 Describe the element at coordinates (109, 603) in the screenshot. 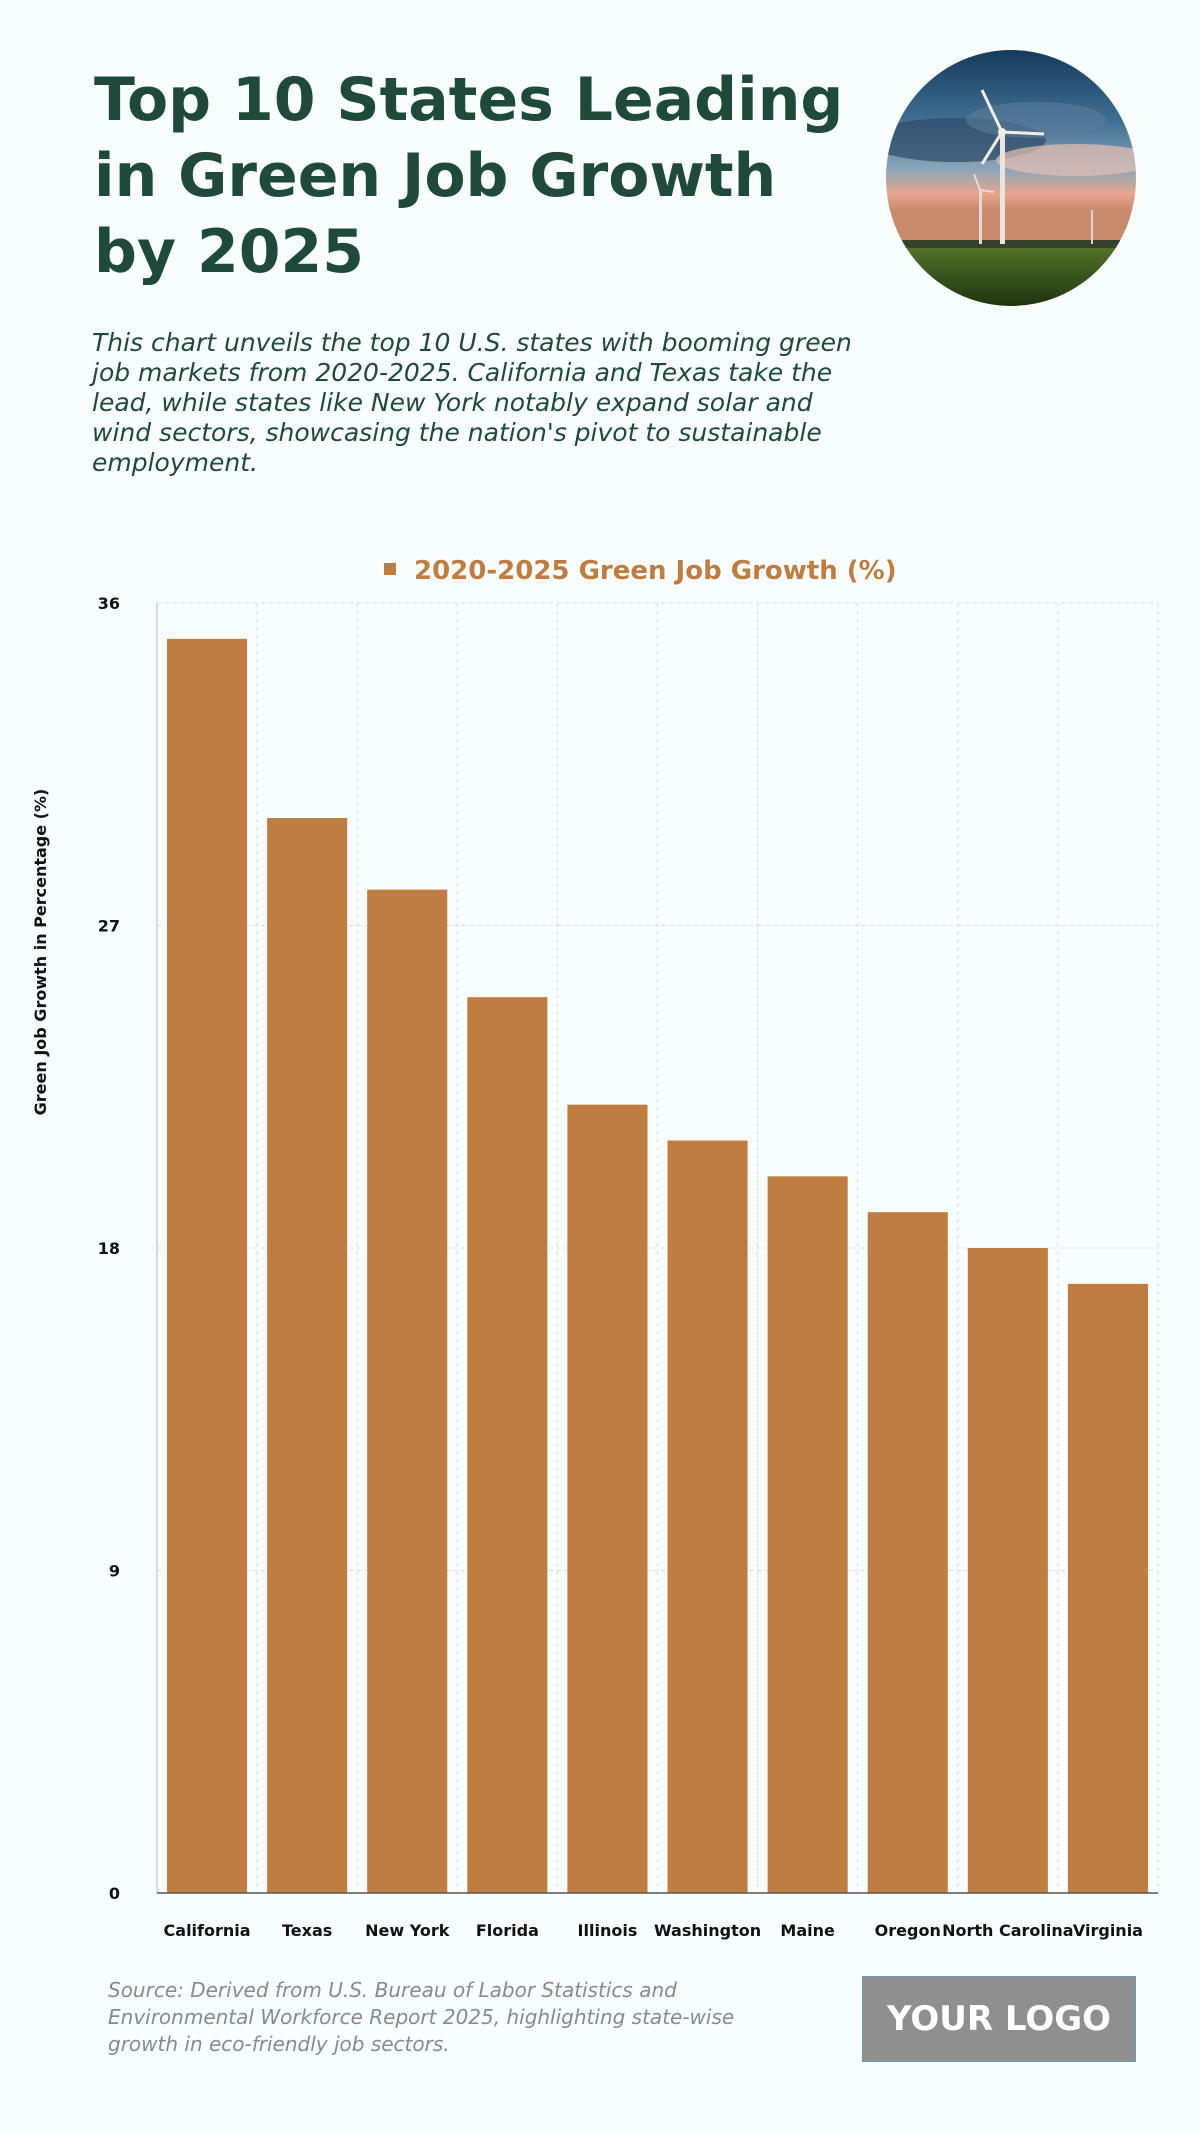

I see `y-tick-label: 36` at that location.